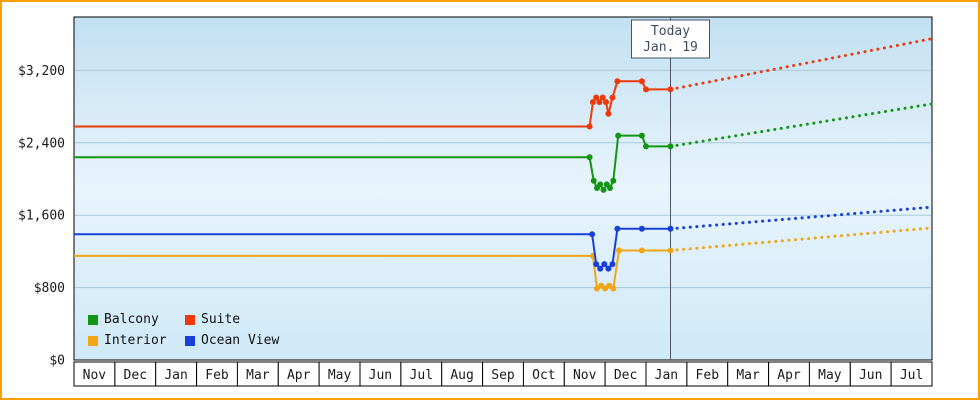  I want to click on today-label-line2: Jan. 19, so click(670, 47).